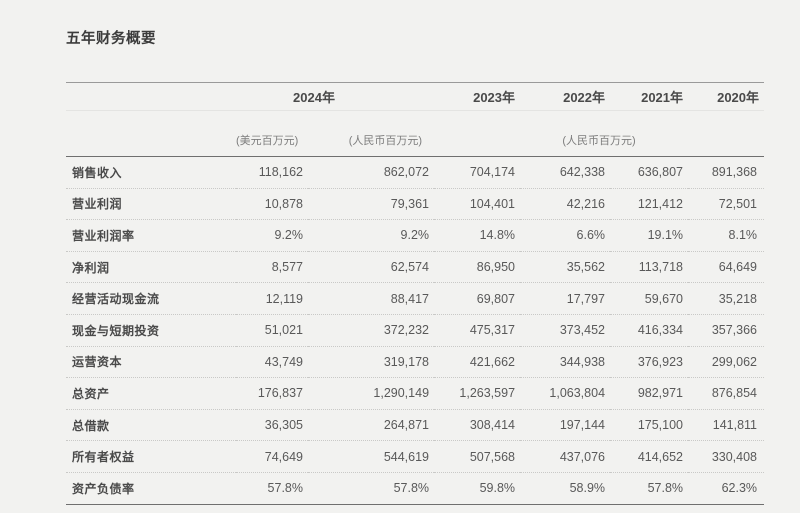 Image resolution: width=800 pixels, height=513 pixels. What do you see at coordinates (565, 425) in the screenshot?
I see `cell-value: 197,144` at bounding box center [565, 425].